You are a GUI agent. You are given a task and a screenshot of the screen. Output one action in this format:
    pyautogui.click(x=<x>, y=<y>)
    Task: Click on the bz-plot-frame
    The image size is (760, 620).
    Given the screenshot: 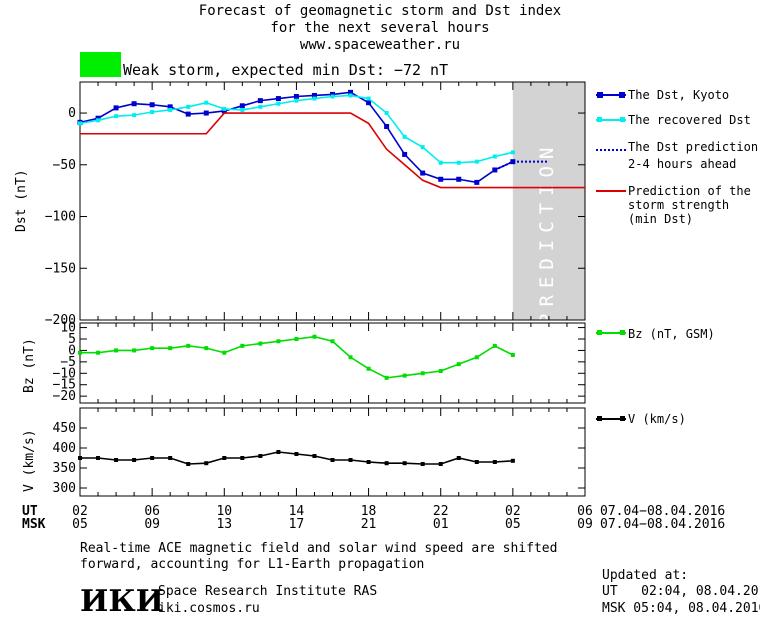 What is the action you would take?
    pyautogui.click(x=332, y=363)
    